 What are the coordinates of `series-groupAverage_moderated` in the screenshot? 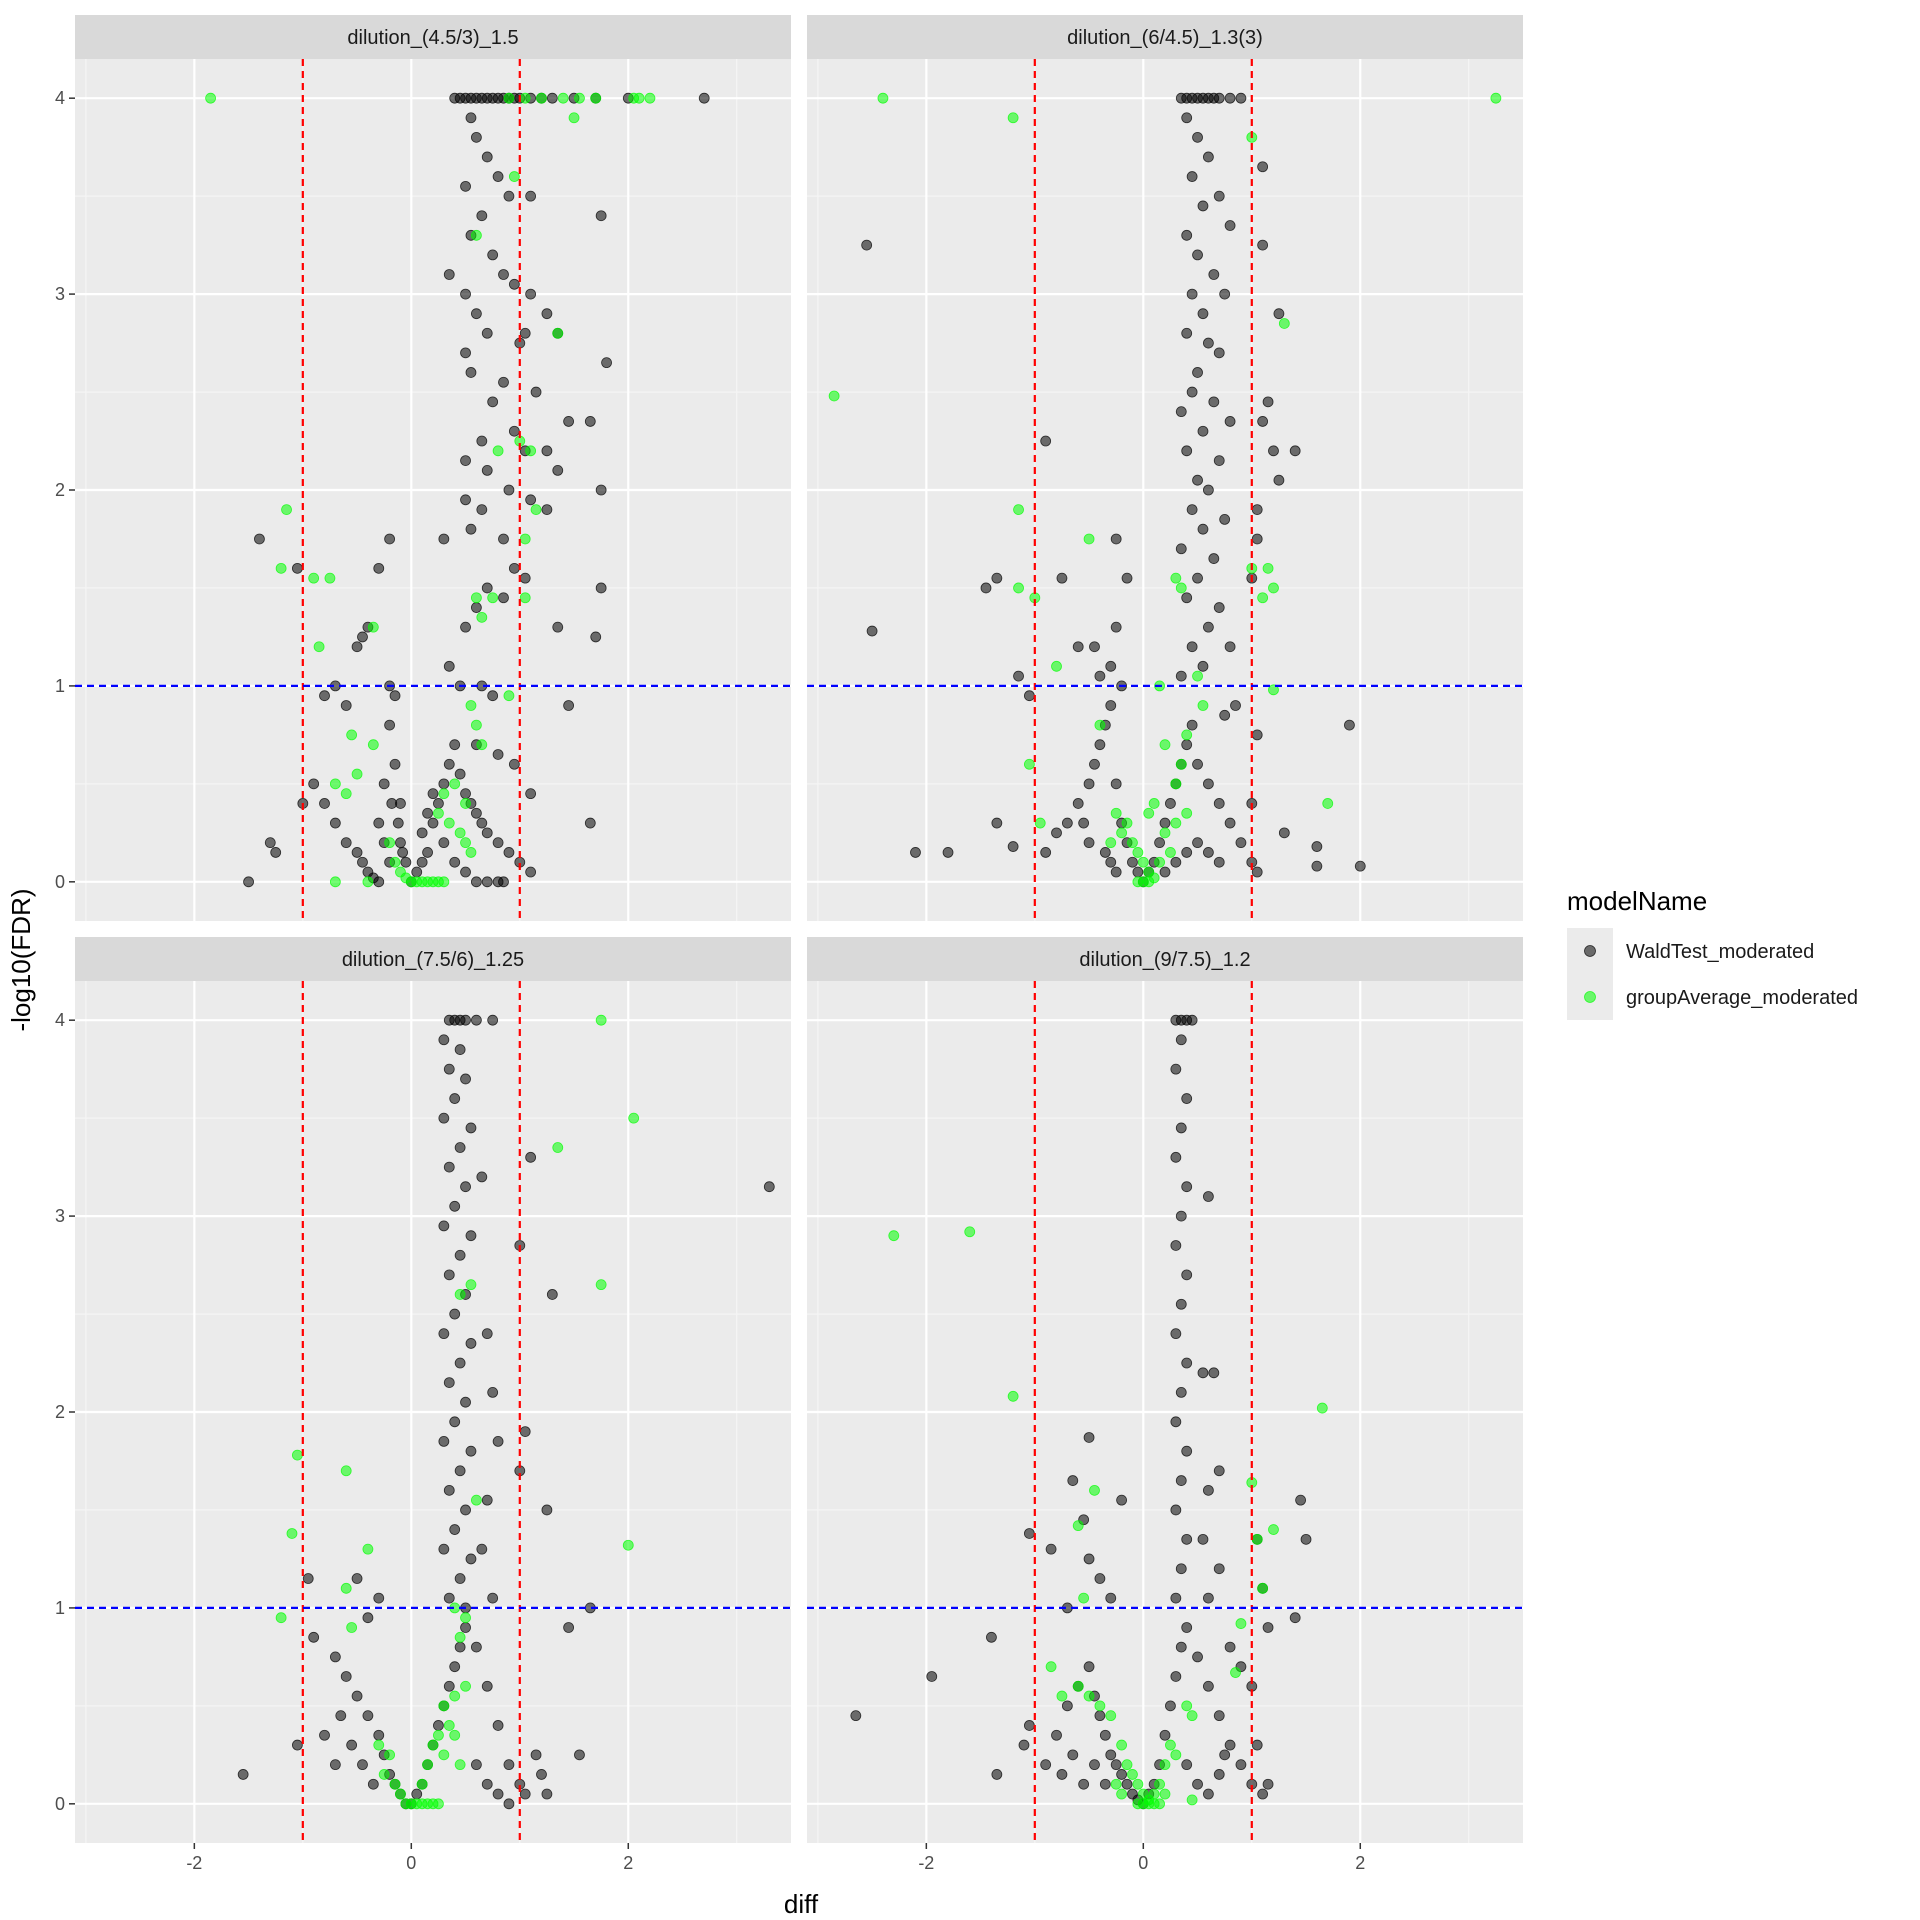 It's located at (1108, 1518).